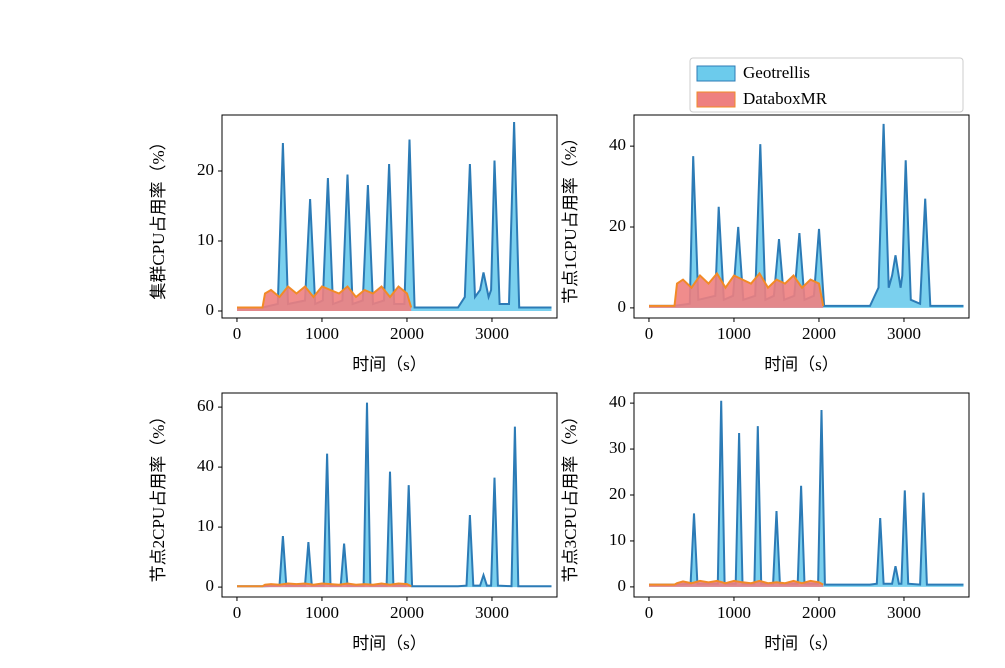  What do you see at coordinates (617, 447) in the screenshot?
I see `y-tick-label: 30` at bounding box center [617, 447].